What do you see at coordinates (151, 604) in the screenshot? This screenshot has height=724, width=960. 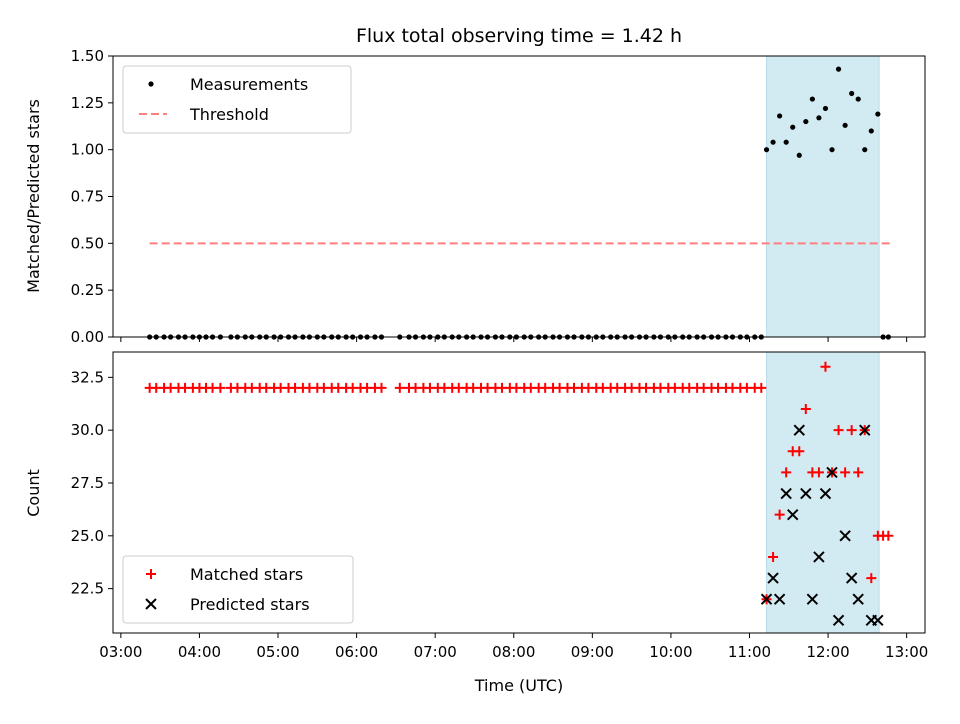 I see `legend-x-marker` at bounding box center [151, 604].